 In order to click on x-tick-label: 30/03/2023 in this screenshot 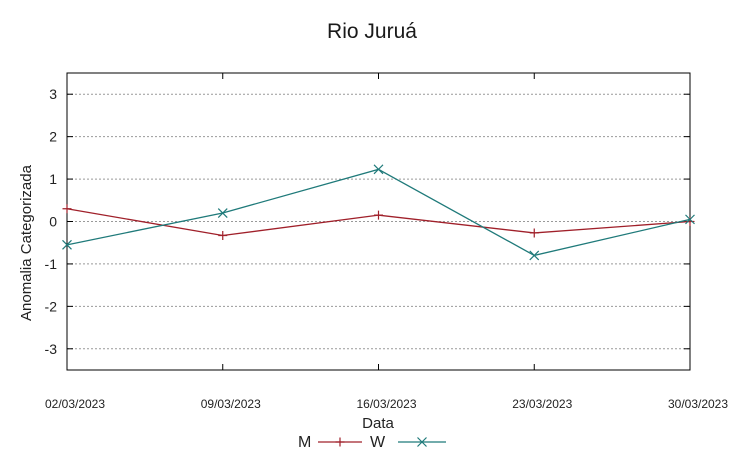, I will do `click(698, 404)`.